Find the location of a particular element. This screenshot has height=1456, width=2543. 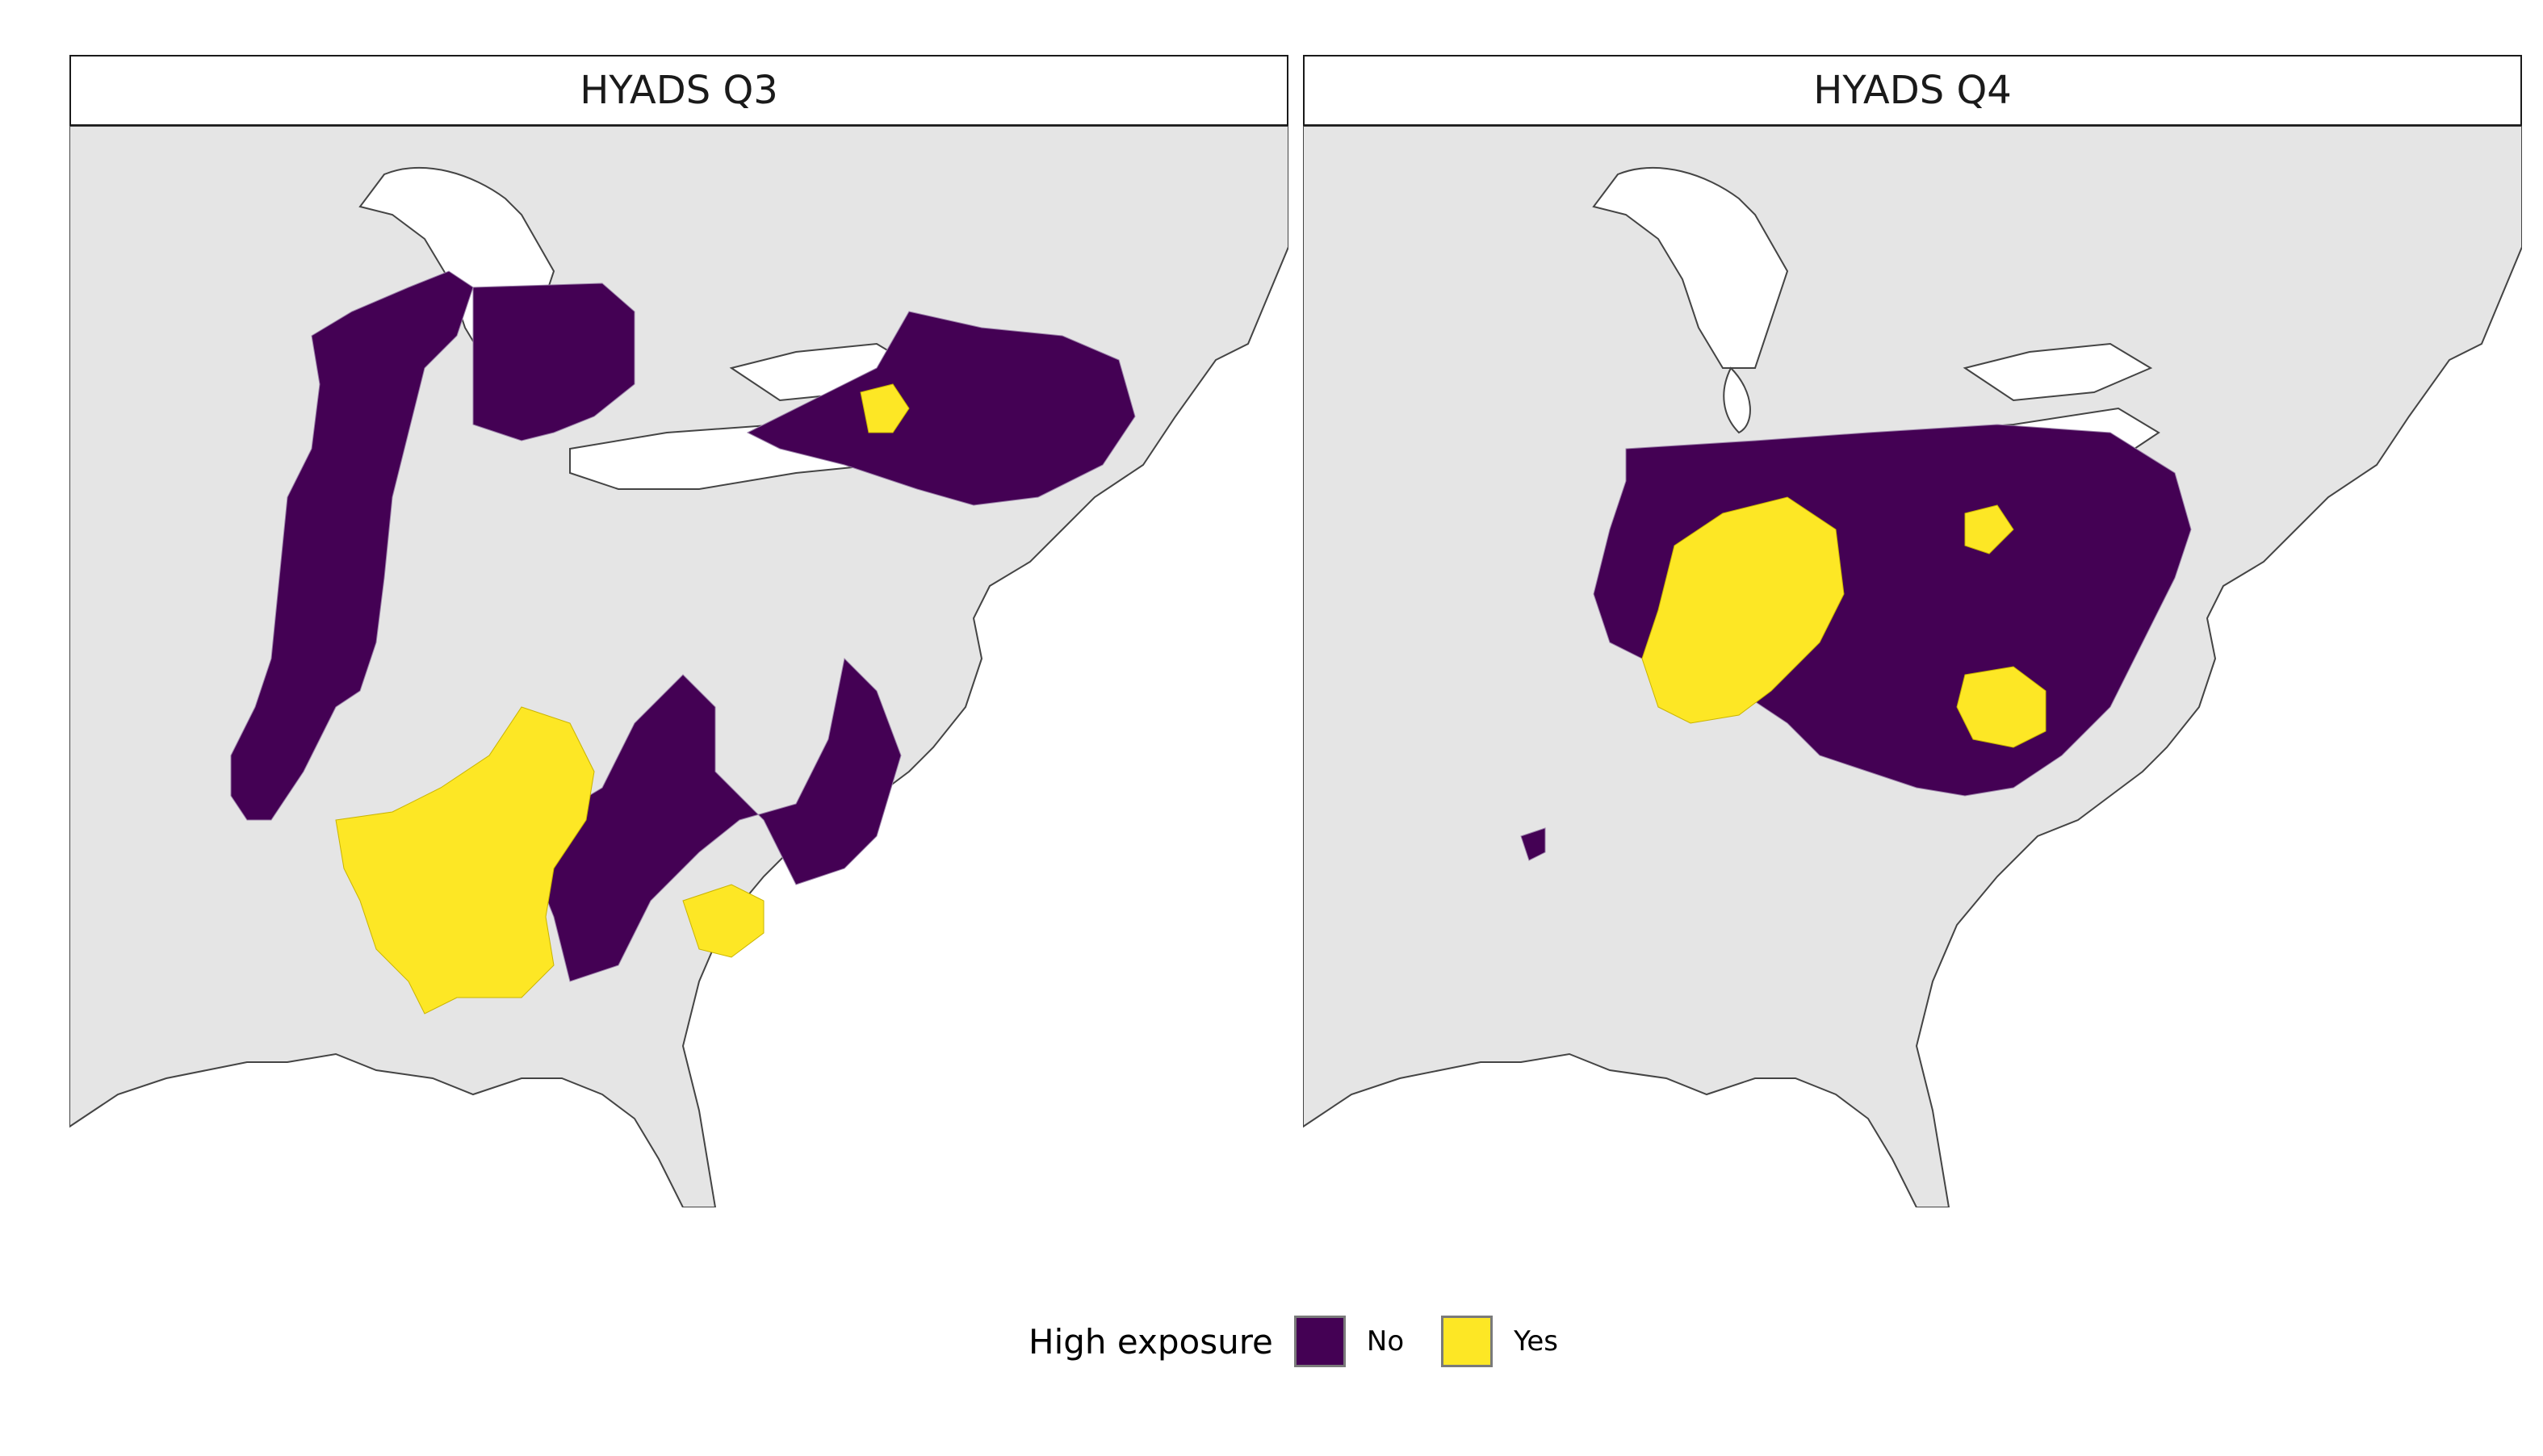

region-yes-ny is located at coordinates (885, 408).